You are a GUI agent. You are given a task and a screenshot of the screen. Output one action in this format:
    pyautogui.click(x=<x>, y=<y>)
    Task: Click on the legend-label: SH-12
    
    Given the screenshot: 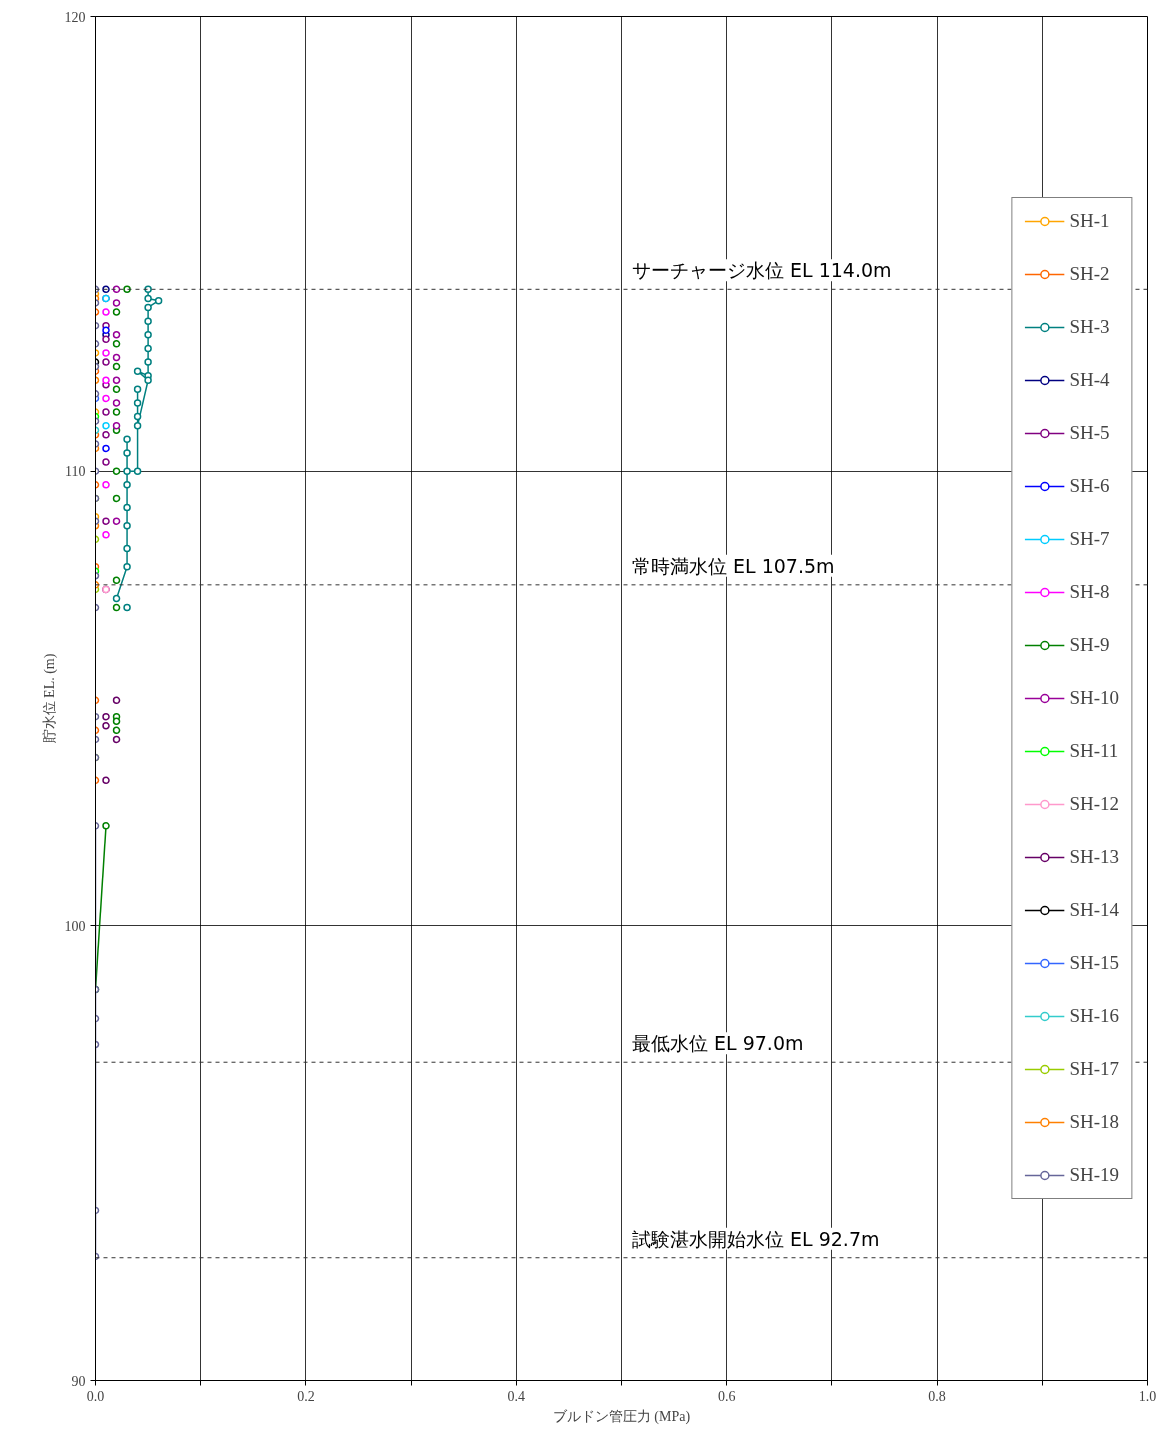 What is the action you would take?
    pyautogui.click(x=1094, y=804)
    